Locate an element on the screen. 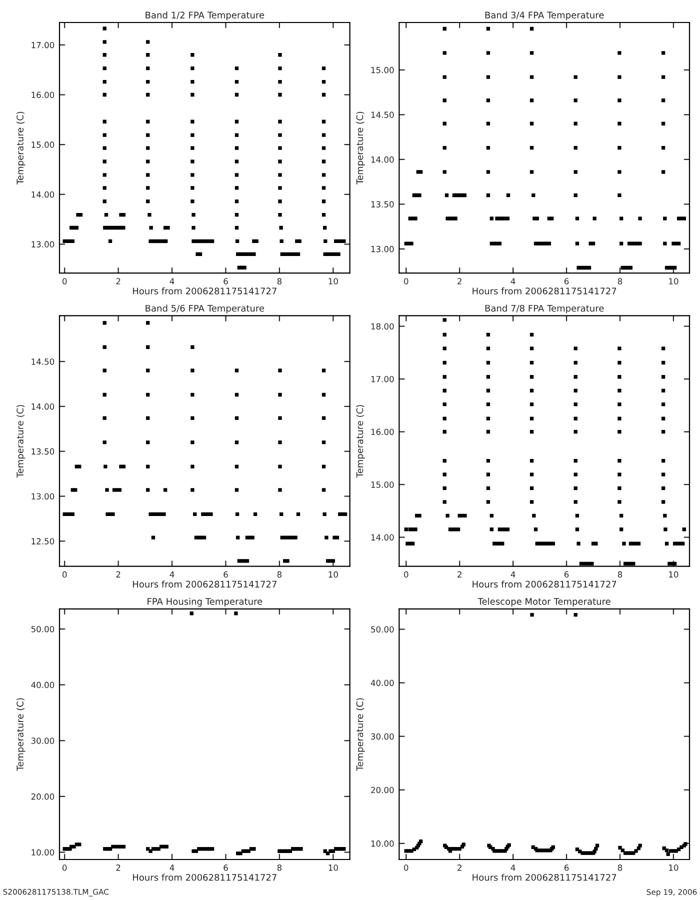 This screenshot has width=700, height=900. x-tick-label: 6 is located at coordinates (566, 574).